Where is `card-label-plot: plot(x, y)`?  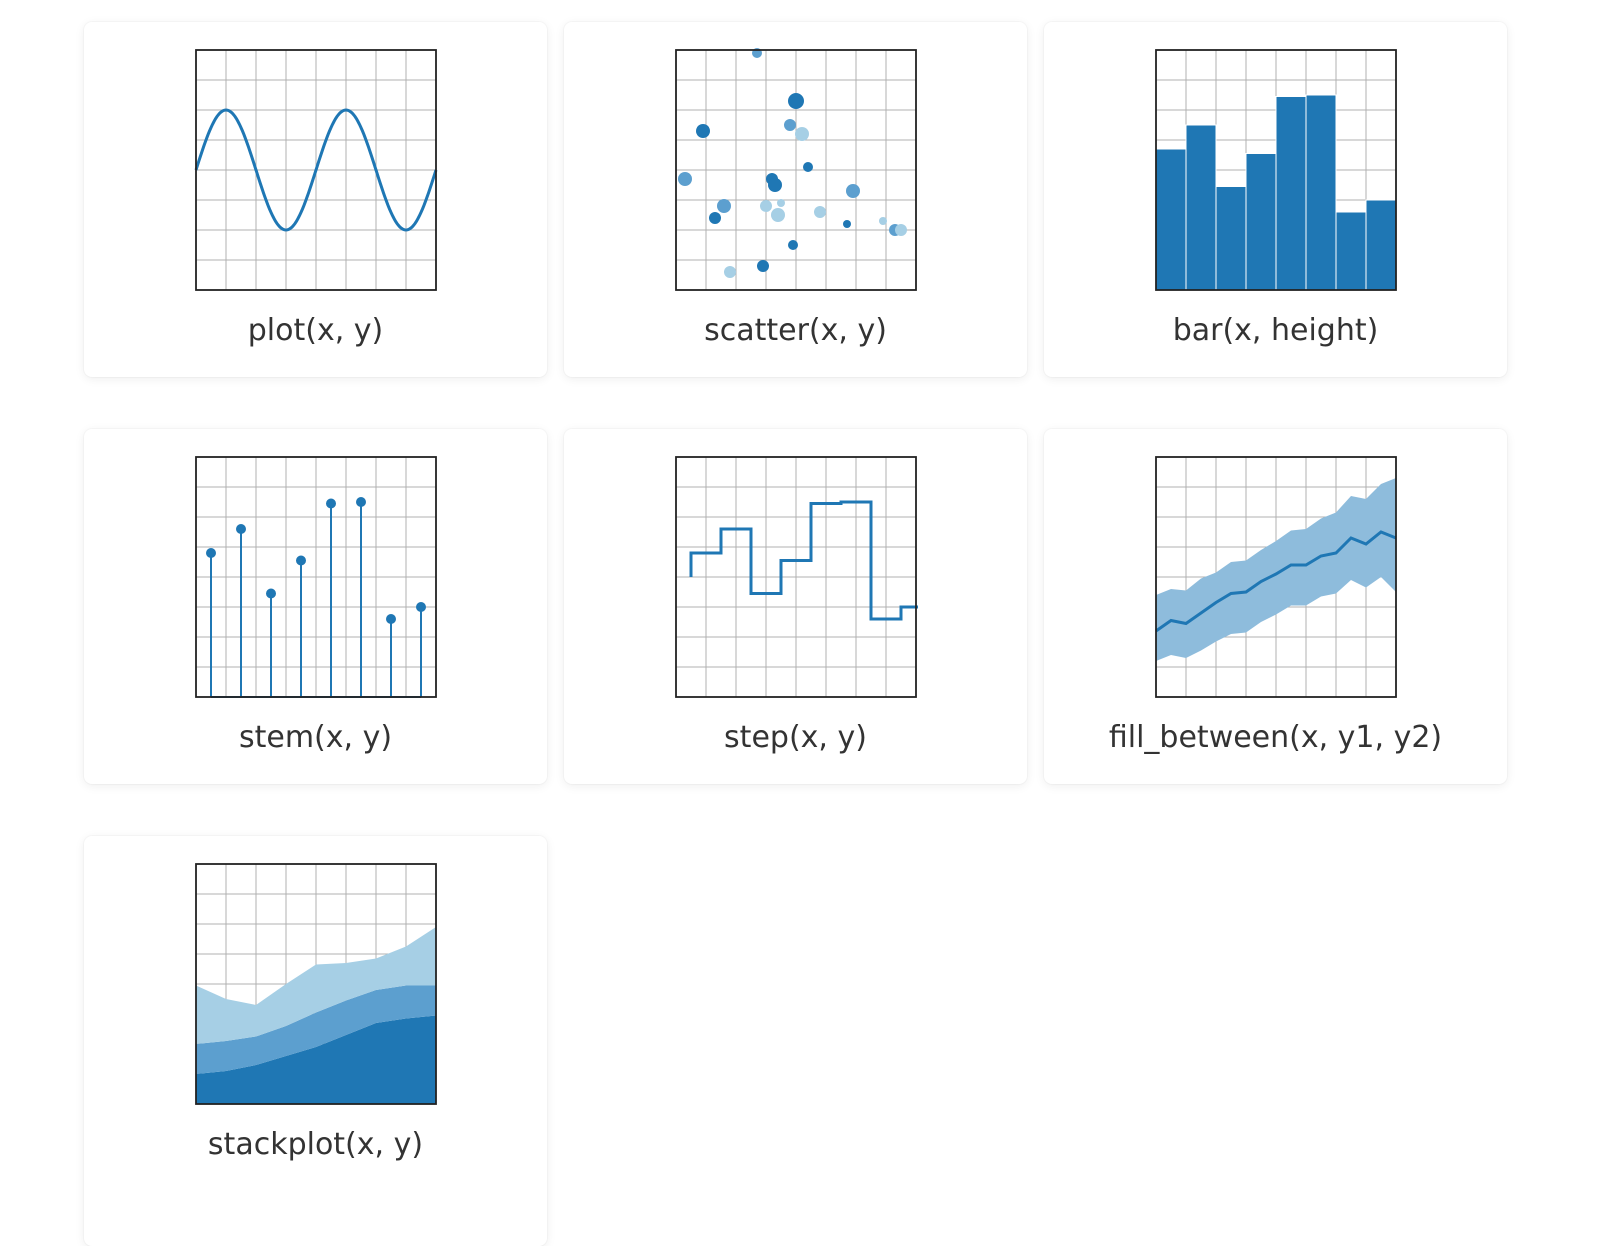
card-label-plot: plot(x, y) is located at coordinates (315, 330).